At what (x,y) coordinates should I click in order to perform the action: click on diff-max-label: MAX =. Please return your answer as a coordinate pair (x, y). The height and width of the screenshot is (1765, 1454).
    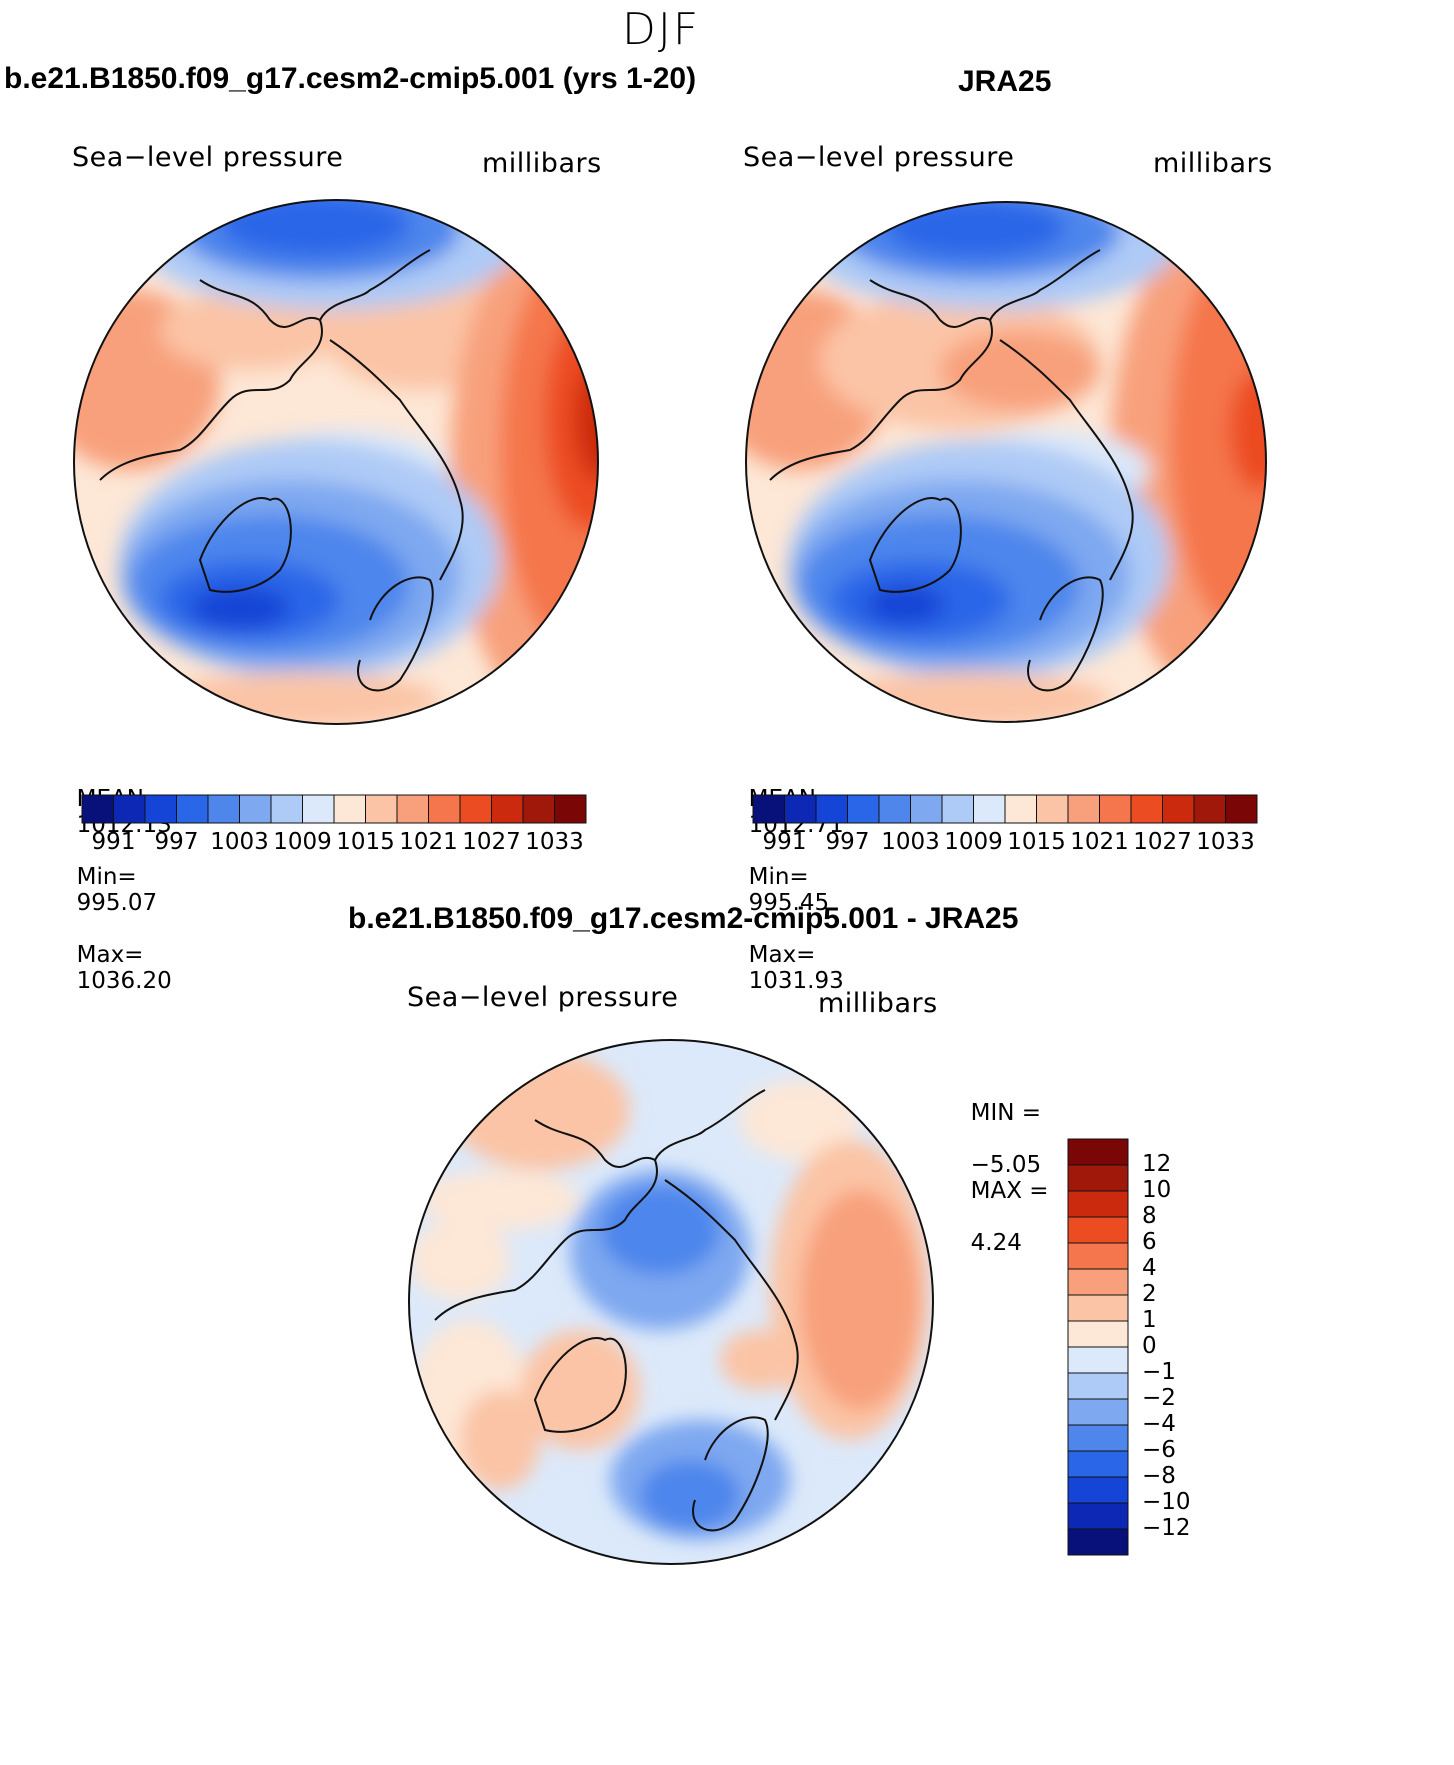
    Looking at the image, I should click on (1009, 1191).